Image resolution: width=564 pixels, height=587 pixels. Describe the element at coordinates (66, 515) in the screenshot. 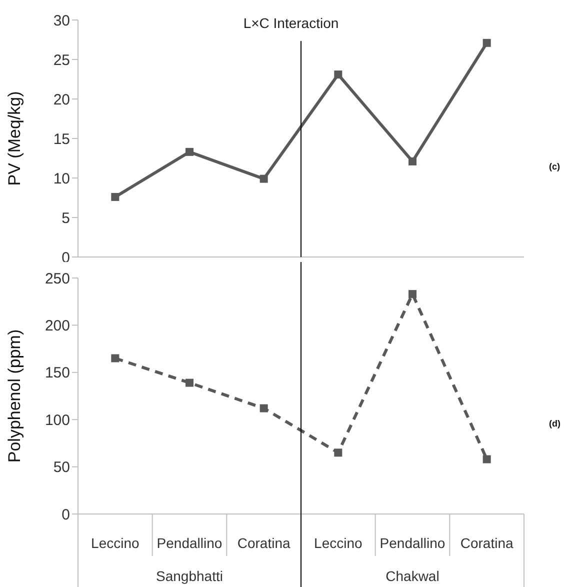

I see `y-tick-label: 0` at that location.